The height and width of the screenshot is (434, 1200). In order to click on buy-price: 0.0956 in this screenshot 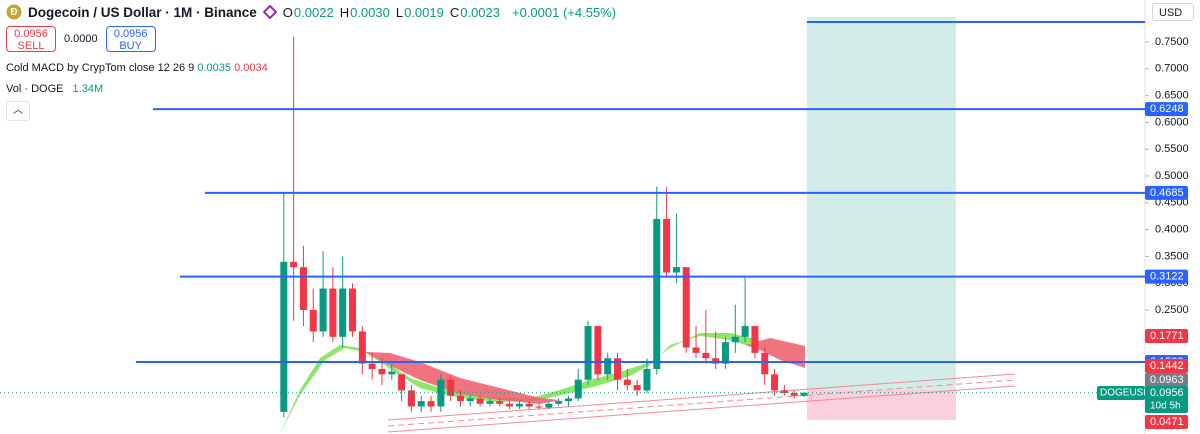, I will do `click(130, 34)`.